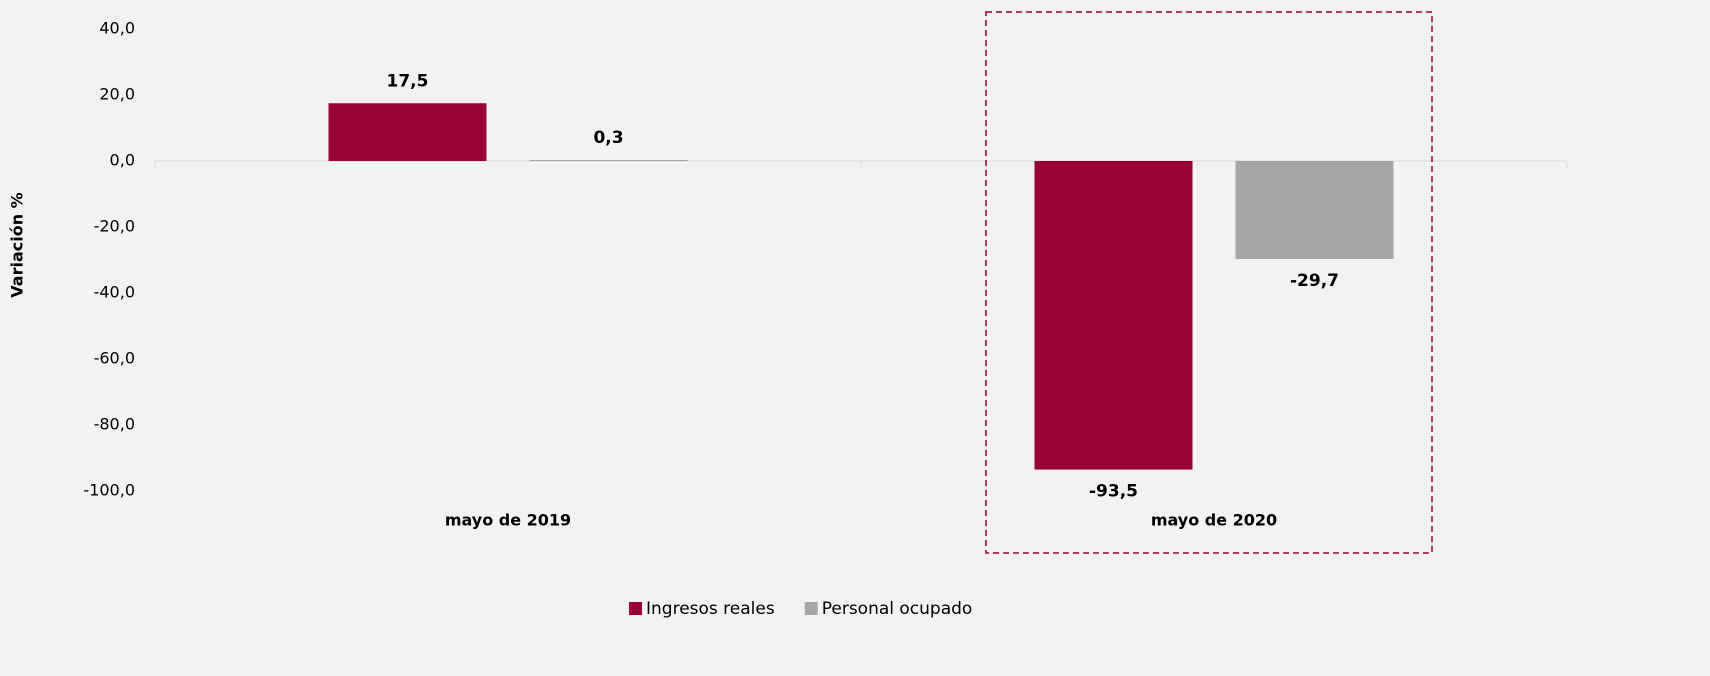 The width and height of the screenshot is (1710, 676). Describe the element at coordinates (114, 424) in the screenshot. I see `y-tick-label: -80,0` at that location.